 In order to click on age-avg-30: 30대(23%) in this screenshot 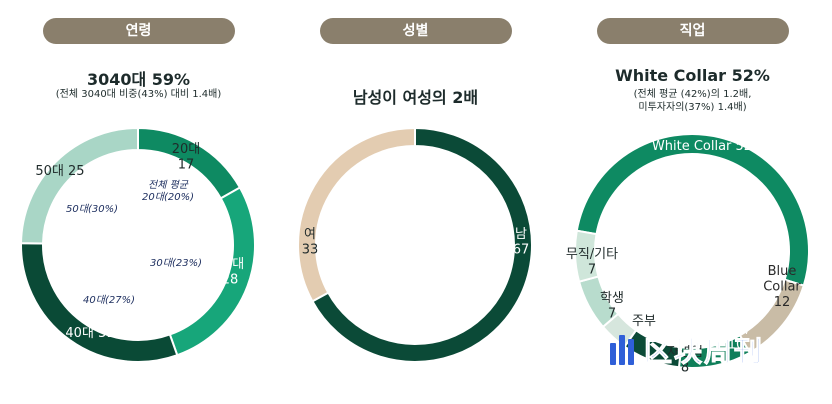, I will do `click(176, 263)`.